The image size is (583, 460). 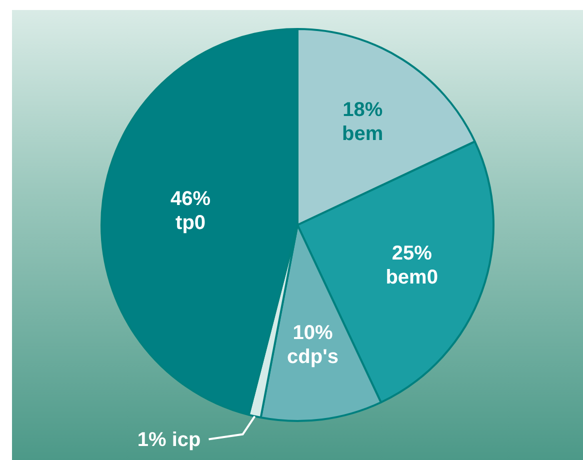 What do you see at coordinates (362, 109) in the screenshot?
I see `data-label: 18%` at bounding box center [362, 109].